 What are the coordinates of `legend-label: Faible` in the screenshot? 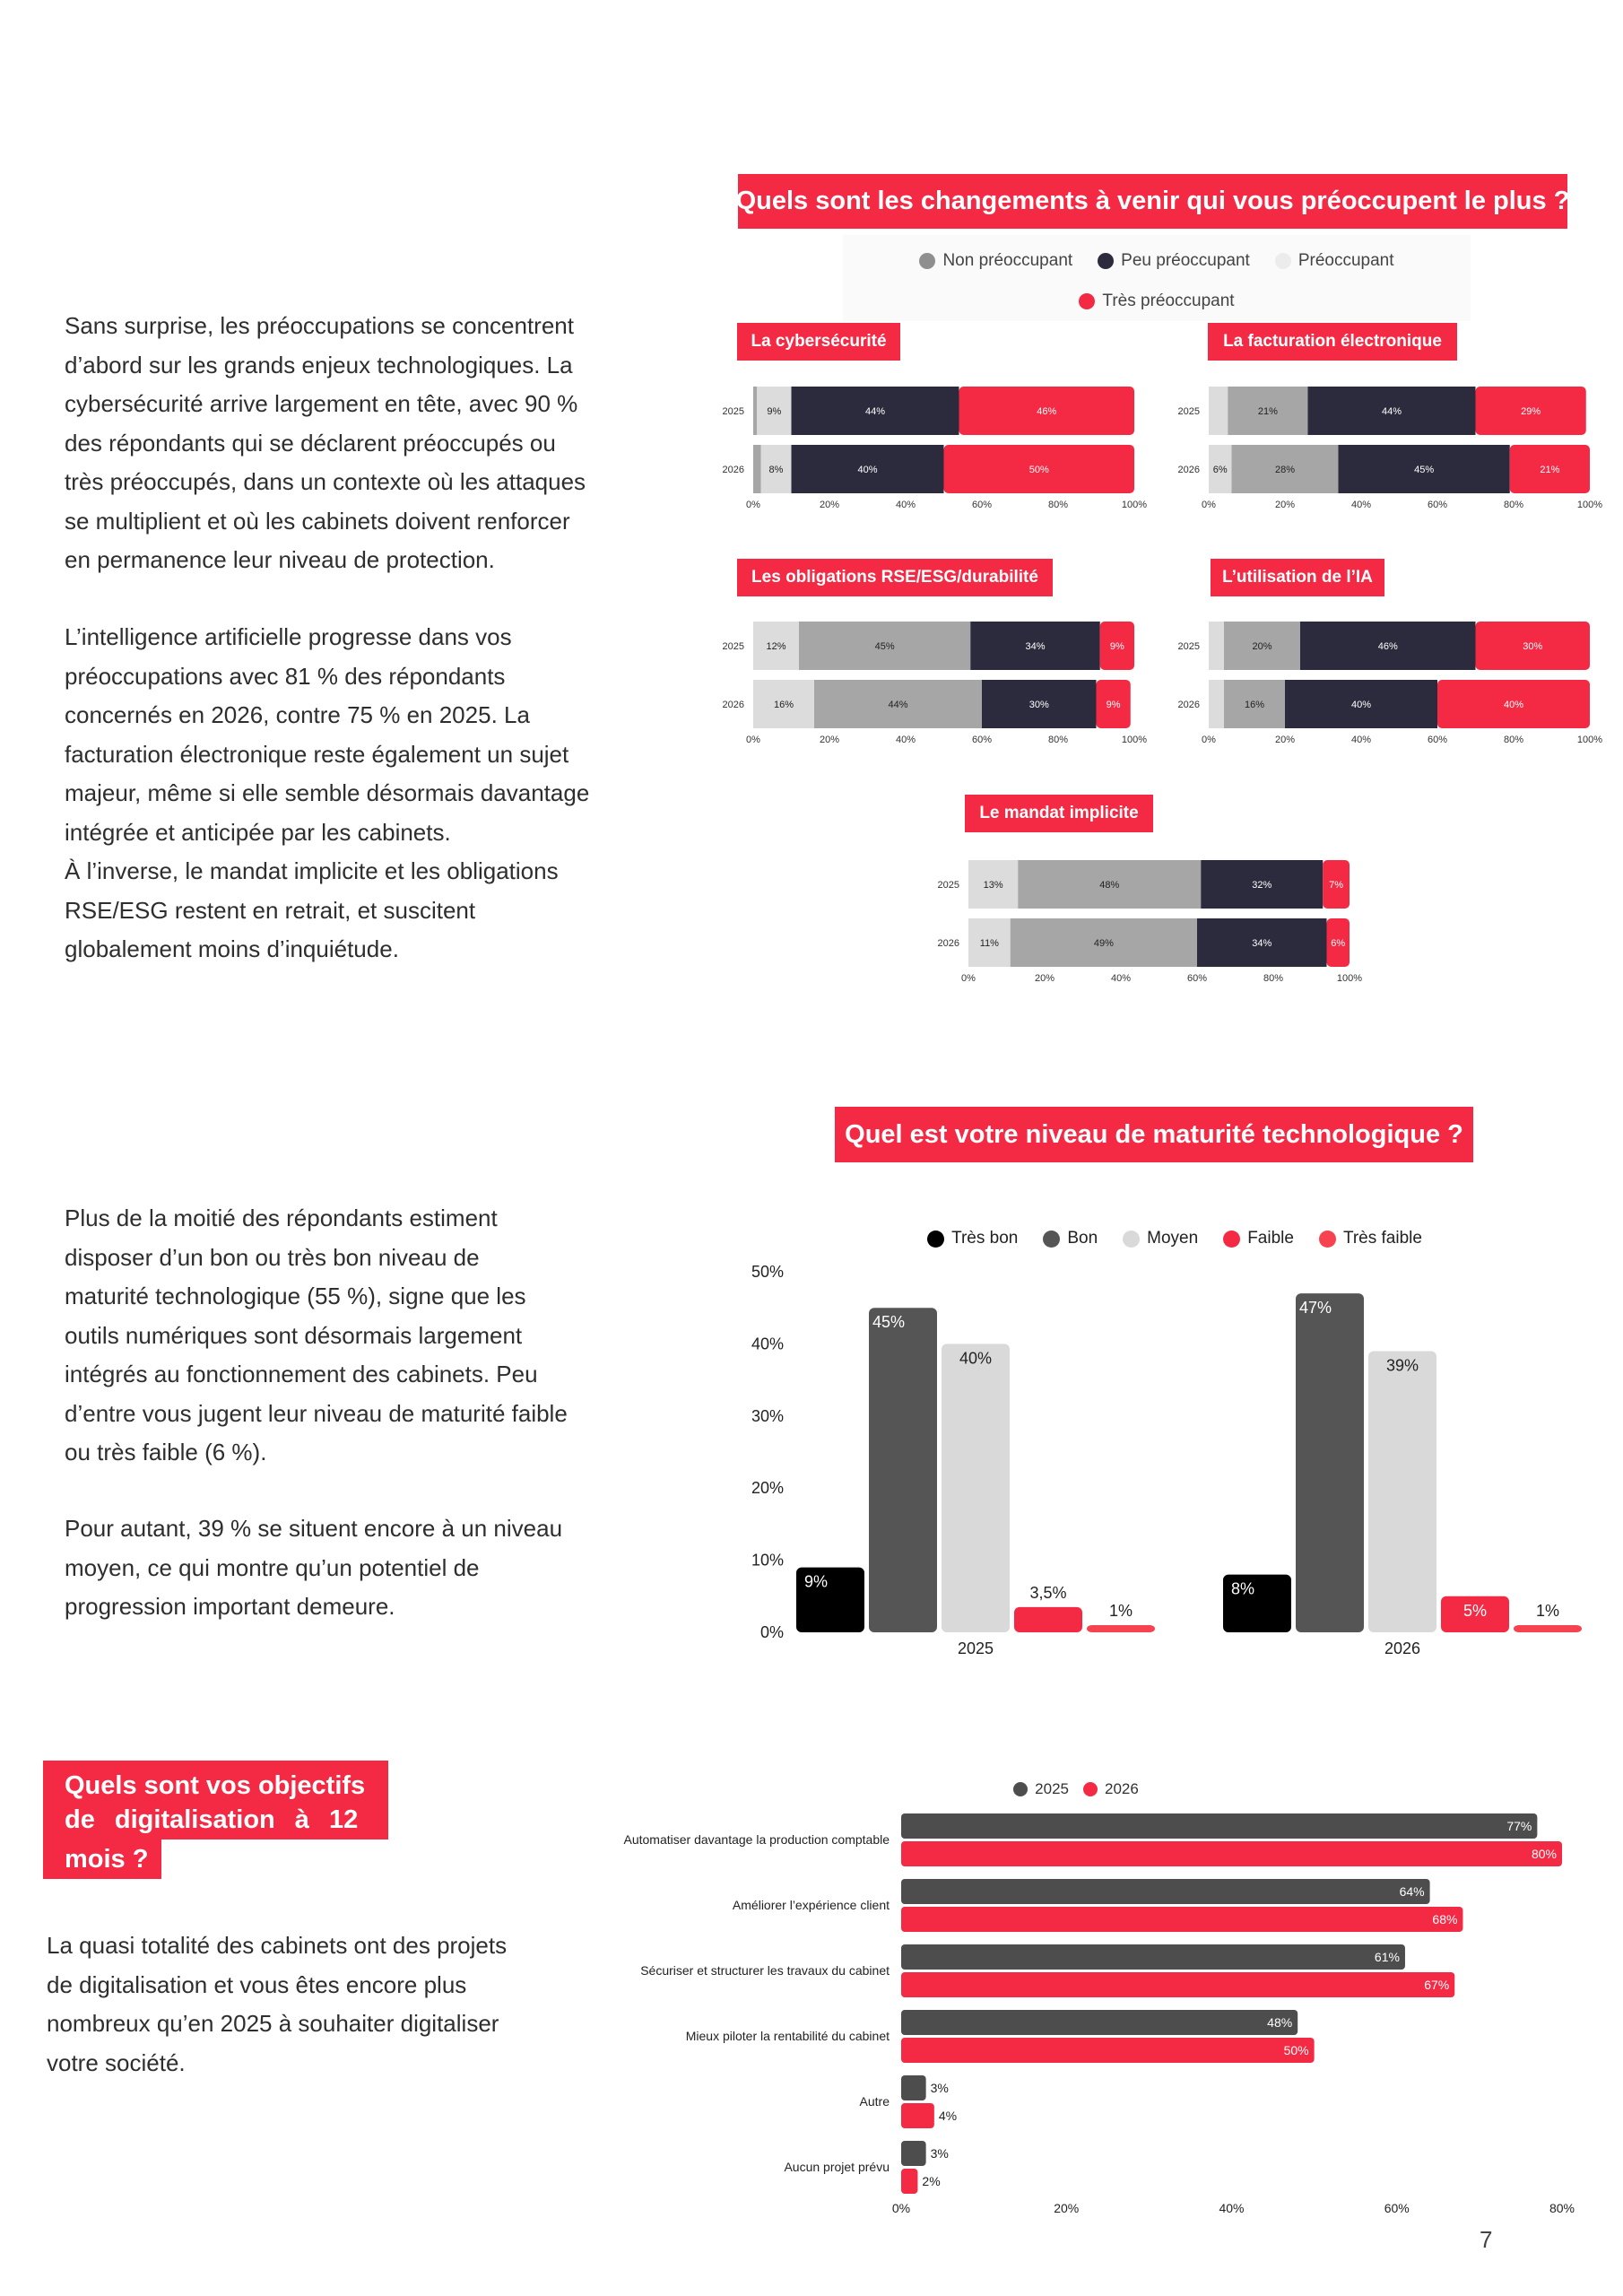 It's located at (1270, 1238).